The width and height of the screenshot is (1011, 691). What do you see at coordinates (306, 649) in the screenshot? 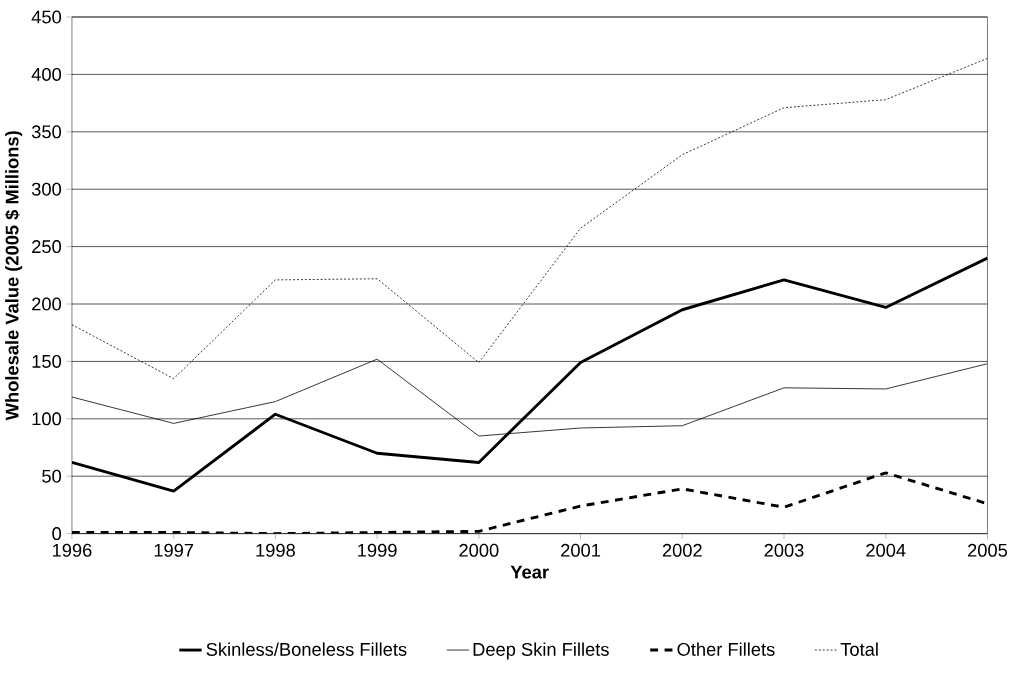
I see `legend-label: Skinless/Boneless Fillets` at bounding box center [306, 649].